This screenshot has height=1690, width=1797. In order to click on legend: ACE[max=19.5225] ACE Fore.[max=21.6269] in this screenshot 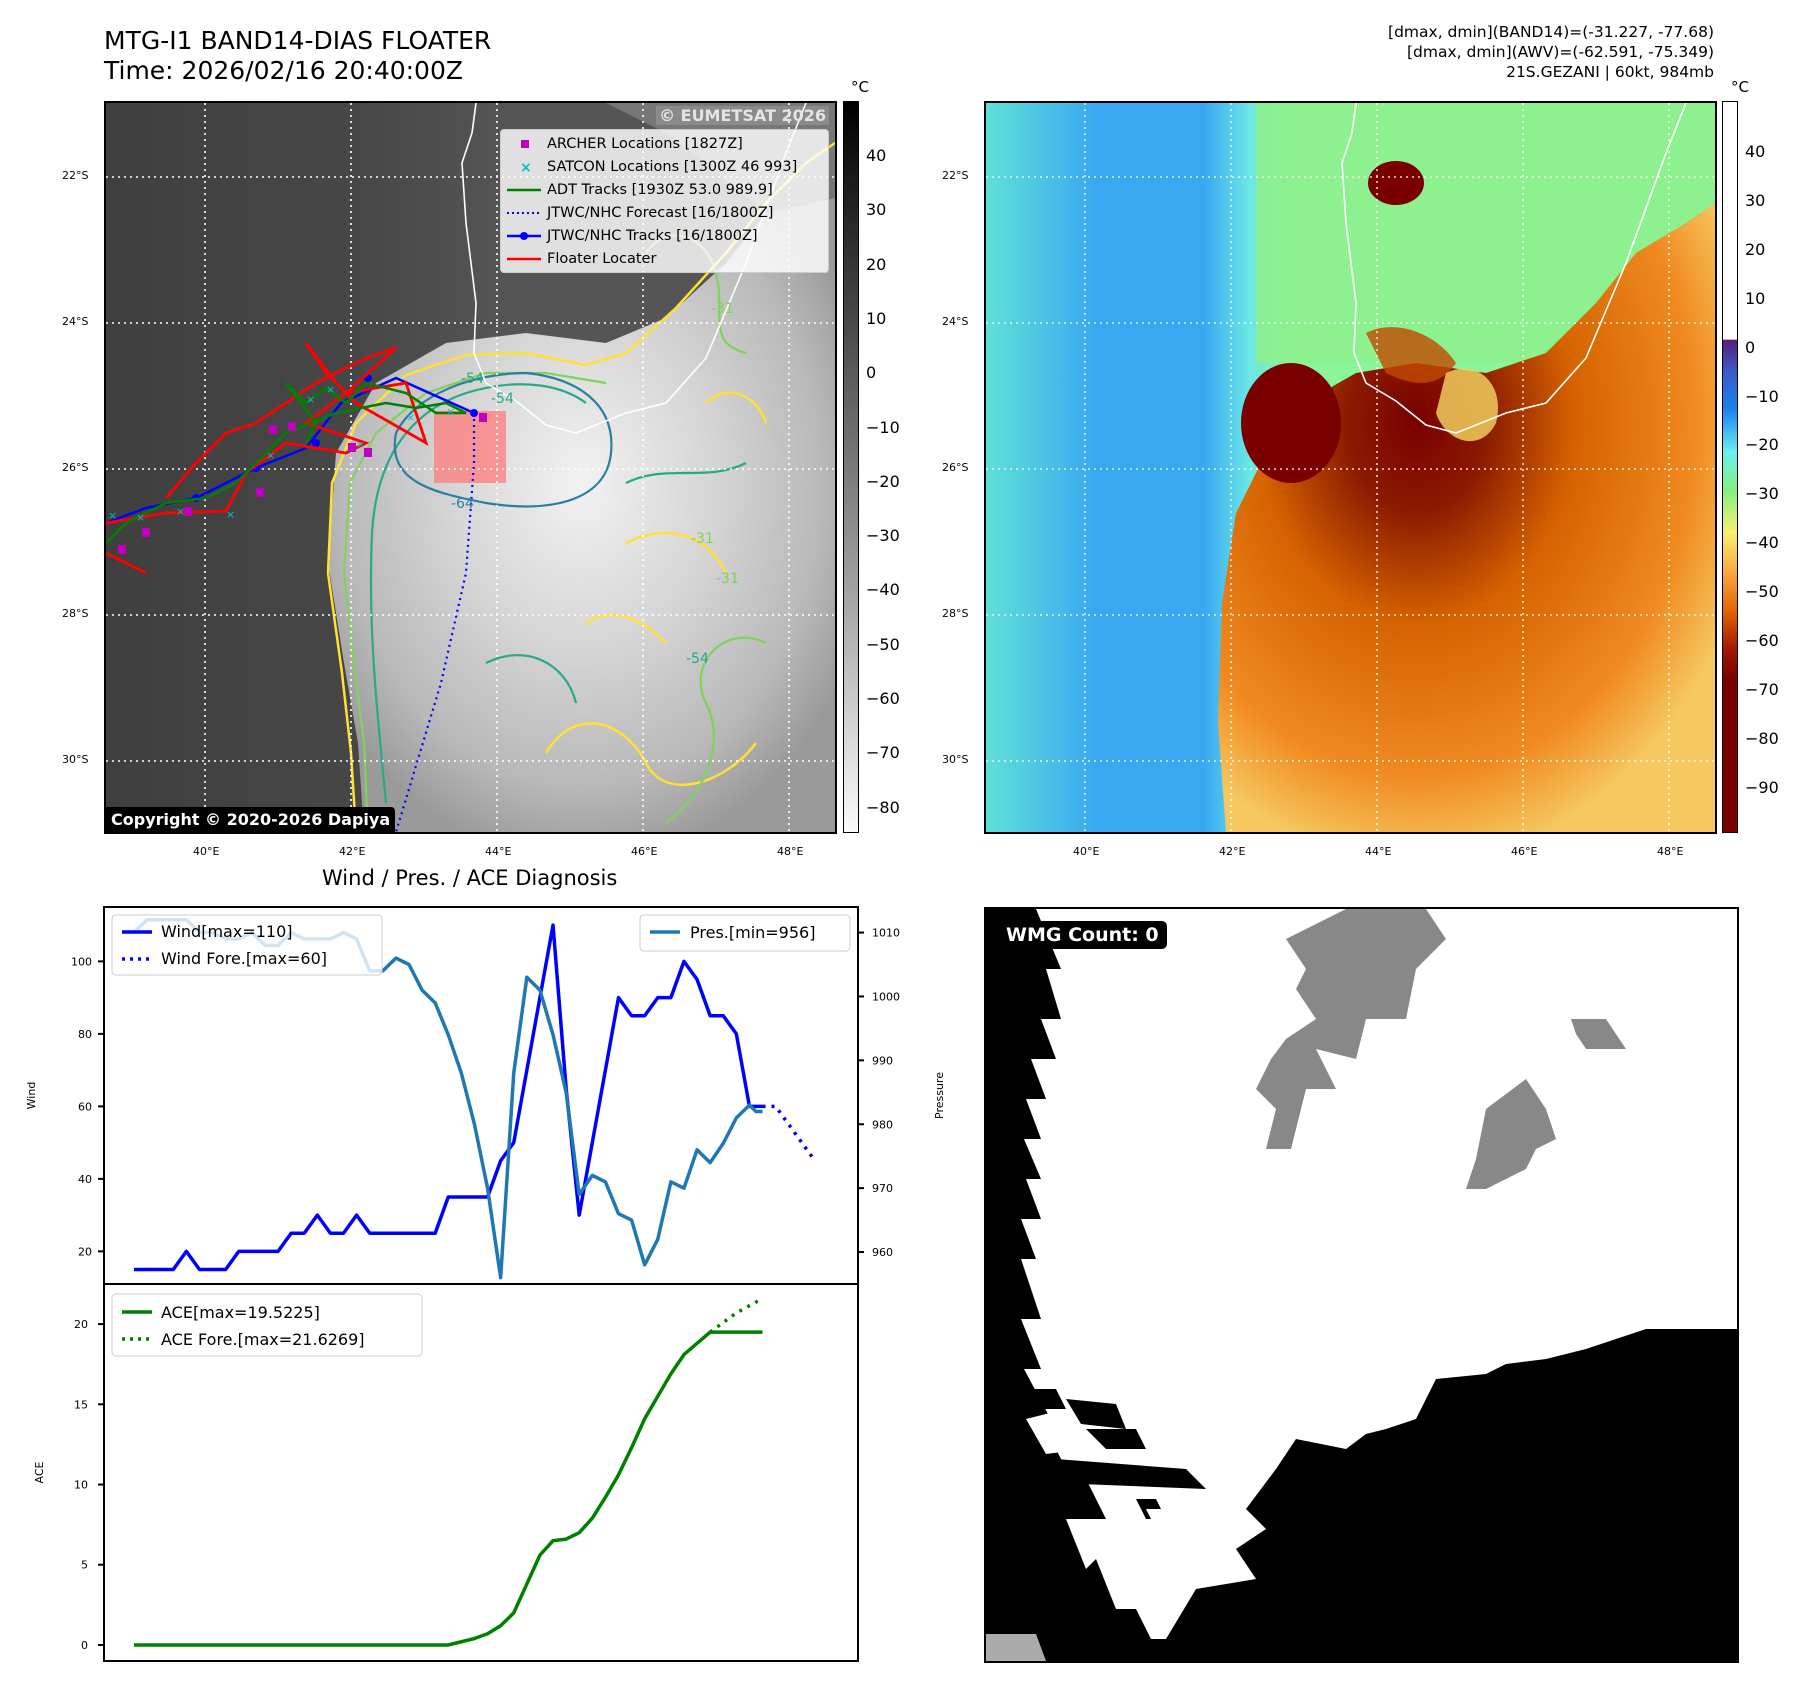, I will do `click(267, 1325)`.